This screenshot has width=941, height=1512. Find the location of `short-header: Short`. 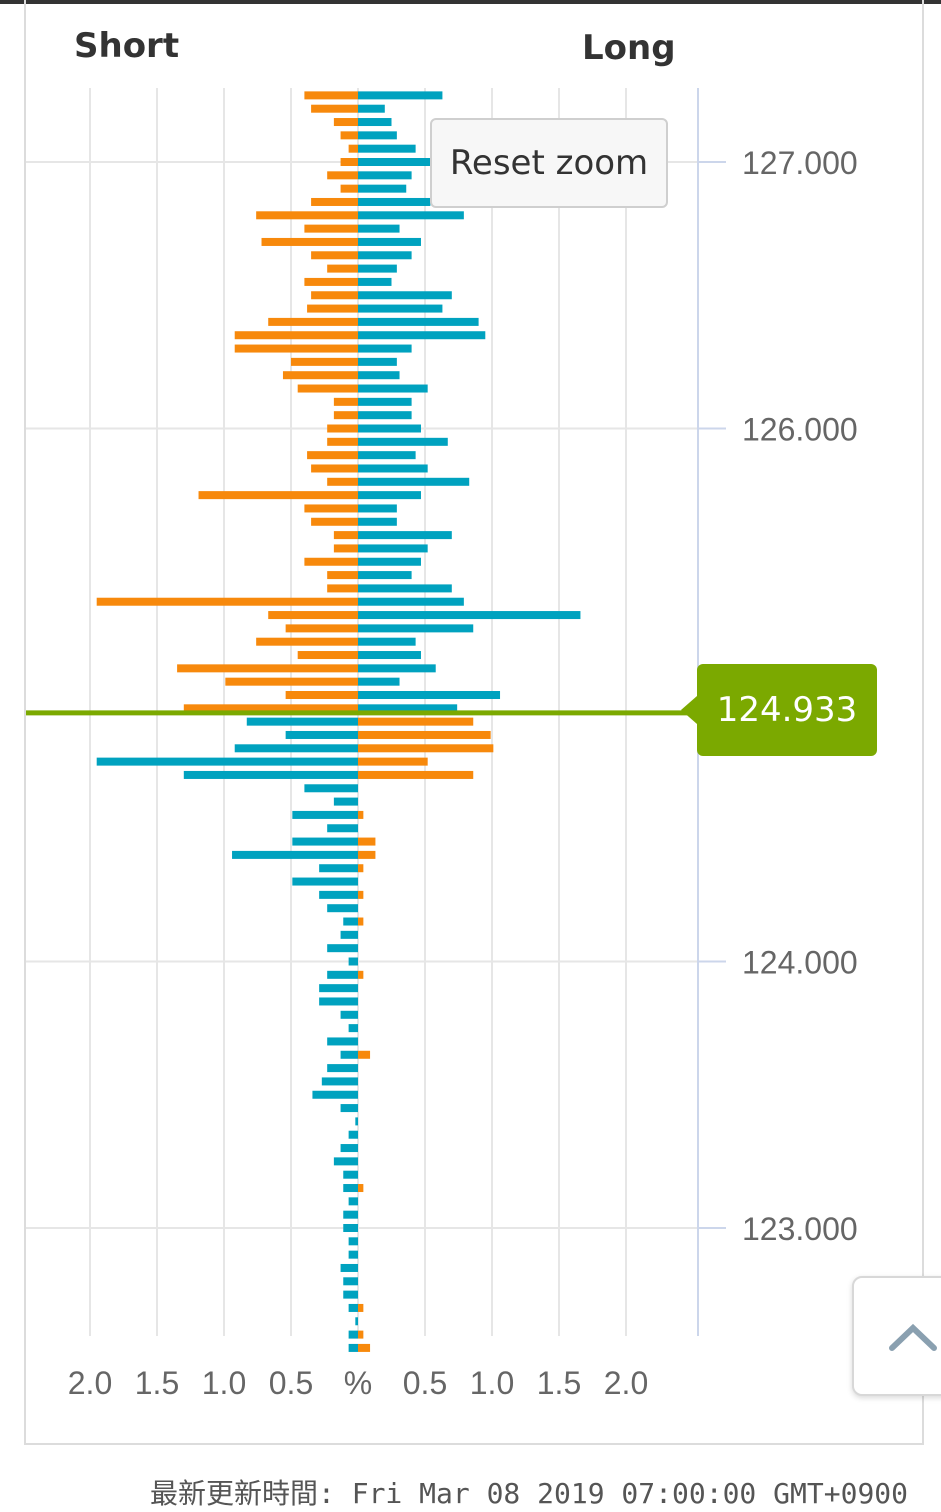

short-header: Short is located at coordinates (127, 46).